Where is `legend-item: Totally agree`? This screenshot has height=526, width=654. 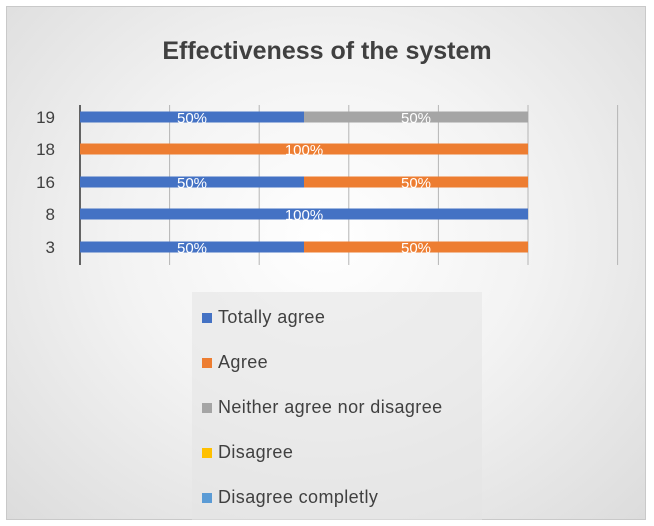 legend-item: Totally agree is located at coordinates (263, 317).